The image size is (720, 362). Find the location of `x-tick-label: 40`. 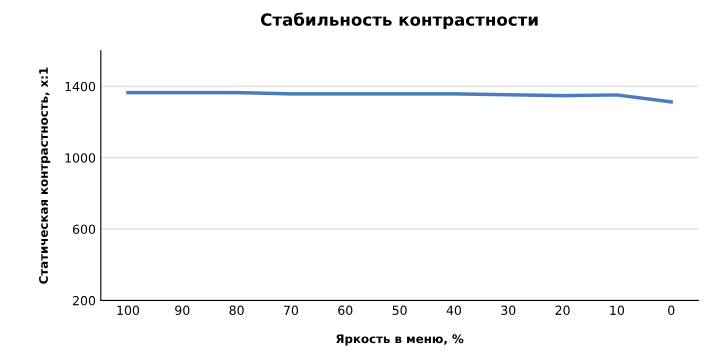

x-tick-label: 40 is located at coordinates (454, 310).